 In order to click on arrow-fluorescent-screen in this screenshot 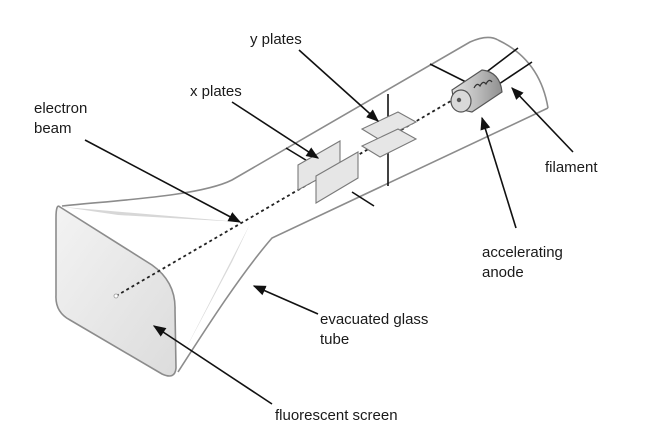, I will do `click(212, 365)`.